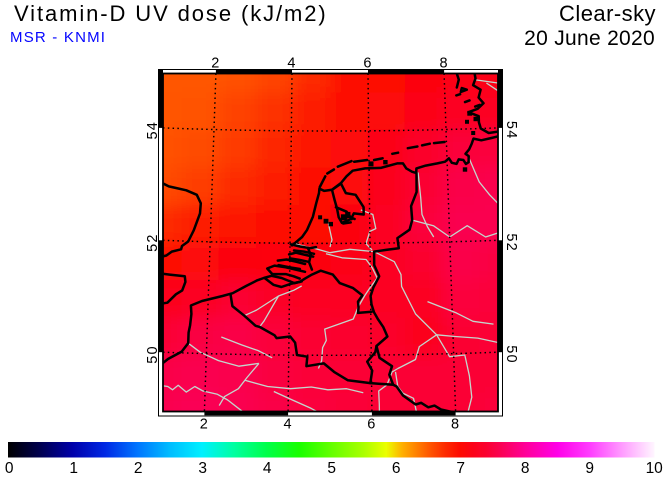  What do you see at coordinates (589, 468) in the screenshot?
I see `svg-text: 9` at bounding box center [589, 468].